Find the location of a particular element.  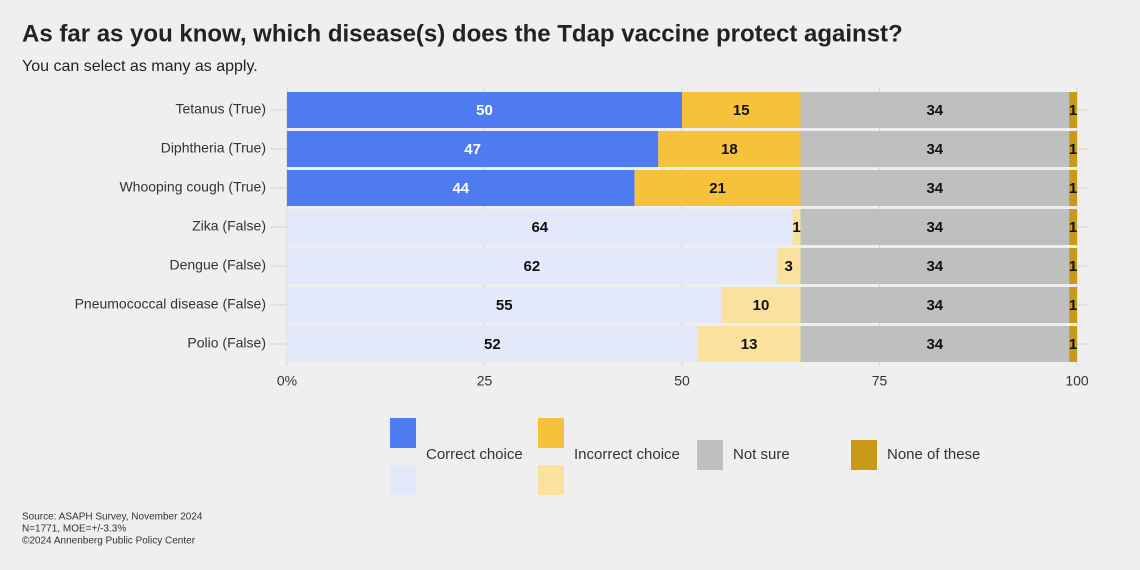

x-tick-label: 0% is located at coordinates (287, 381).